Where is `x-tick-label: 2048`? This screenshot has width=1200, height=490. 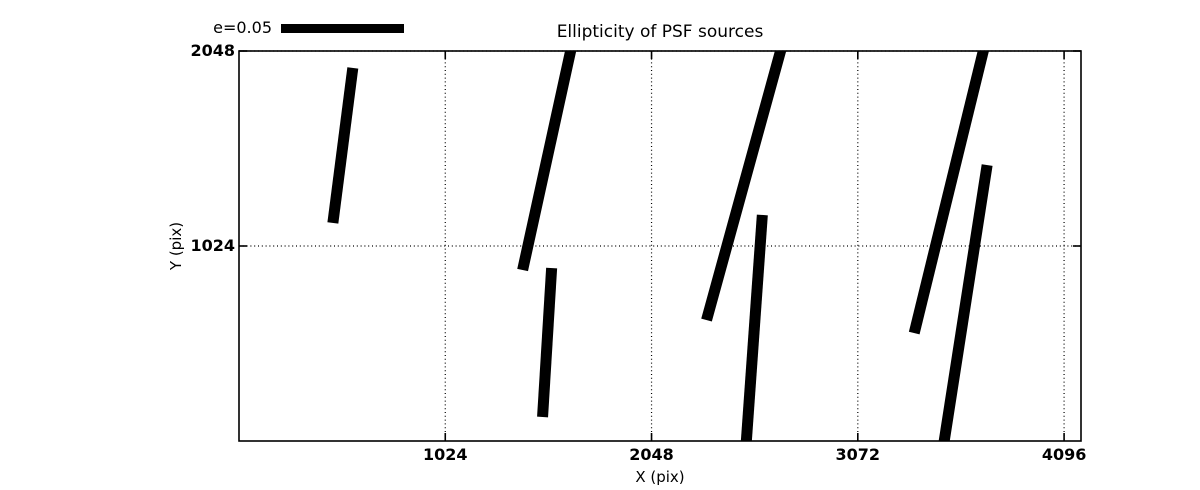 x-tick-label: 2048 is located at coordinates (651, 454).